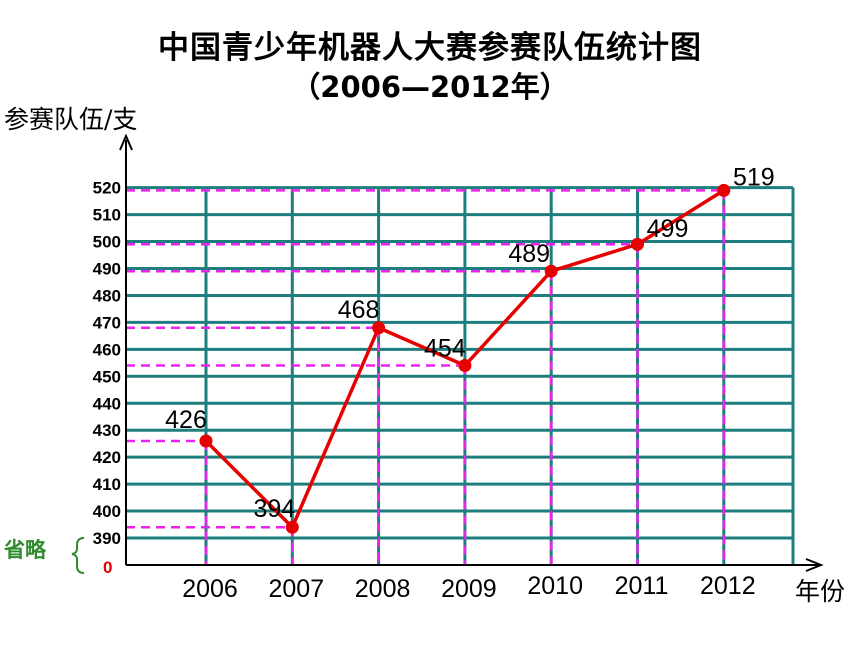  Describe the element at coordinates (107, 430) in the screenshot. I see `y-tick-label: 430` at that location.